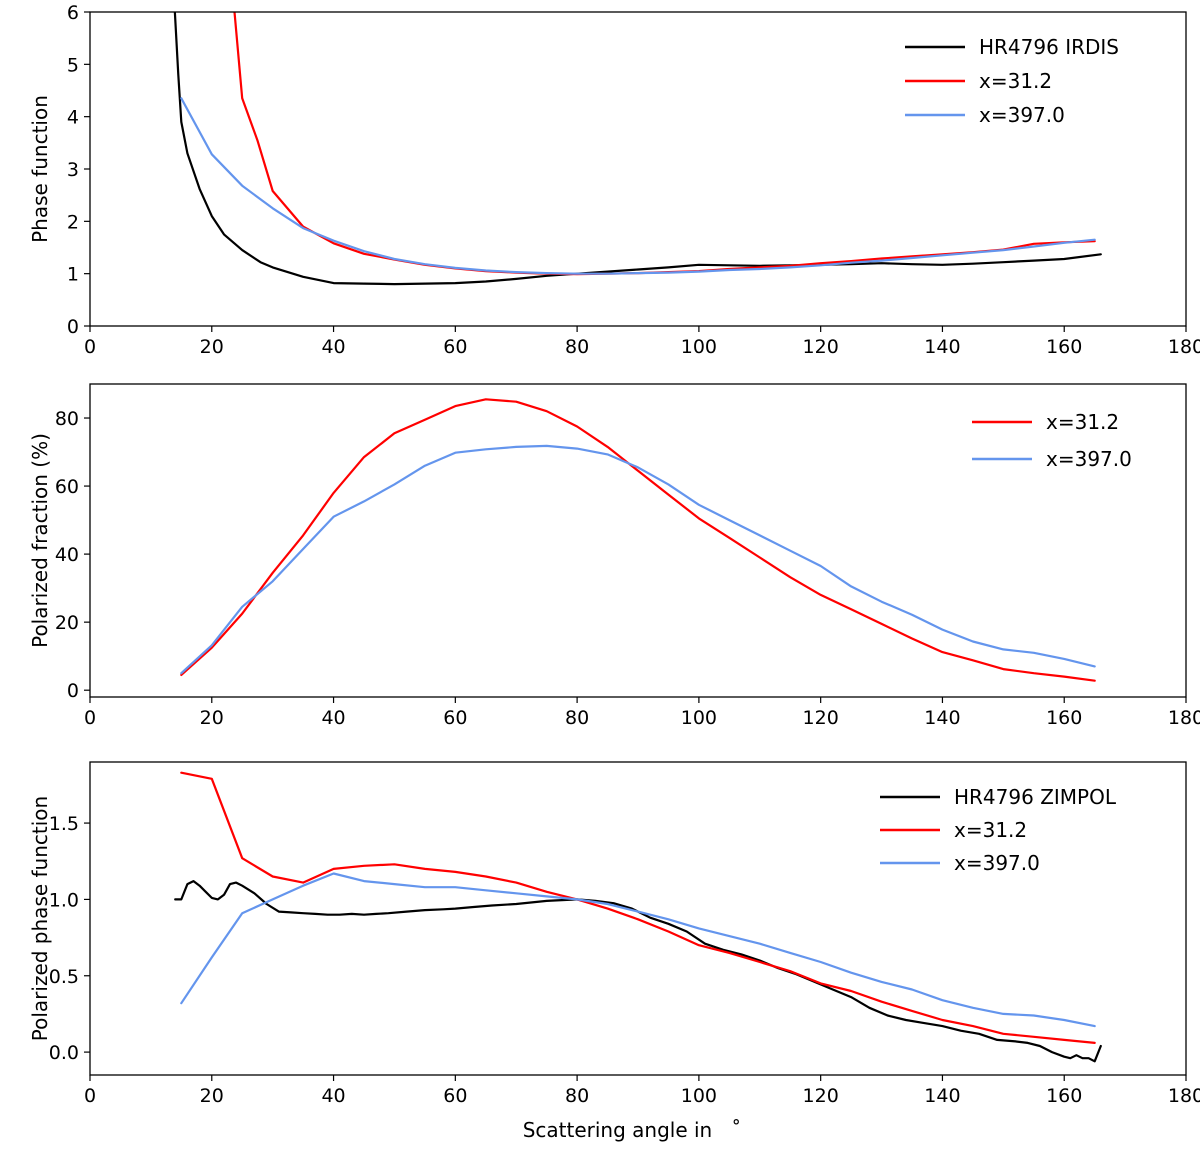 This screenshot has height=1153, width=1200. What do you see at coordinates (73, 13) in the screenshot?
I see `y-tick-label: 6` at bounding box center [73, 13].